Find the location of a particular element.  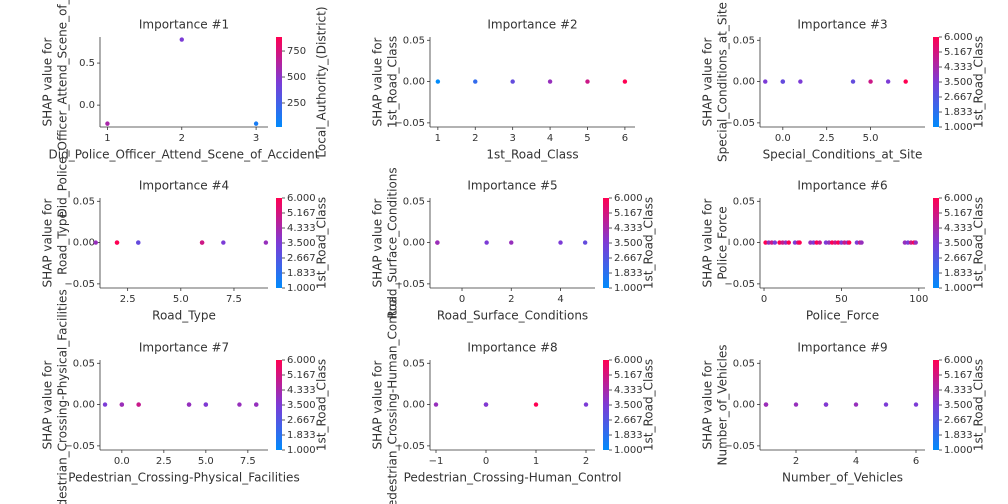

x-tick-label: 7.5 is located at coordinates (248, 461).